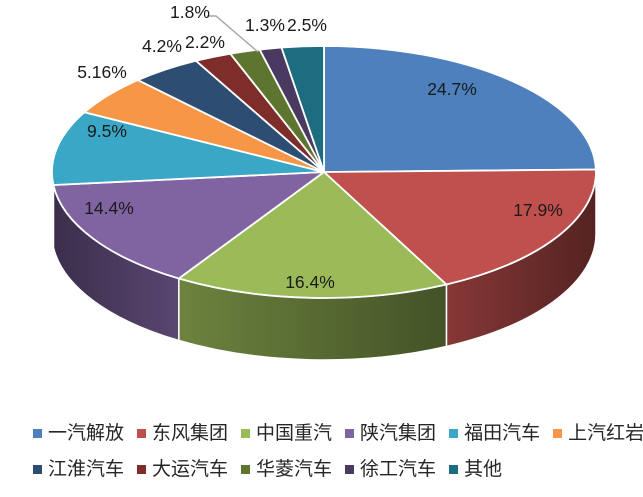 The height and width of the screenshot is (497, 643). What do you see at coordinates (294, 433) in the screenshot?
I see `legend-label: 中国重汽` at bounding box center [294, 433].